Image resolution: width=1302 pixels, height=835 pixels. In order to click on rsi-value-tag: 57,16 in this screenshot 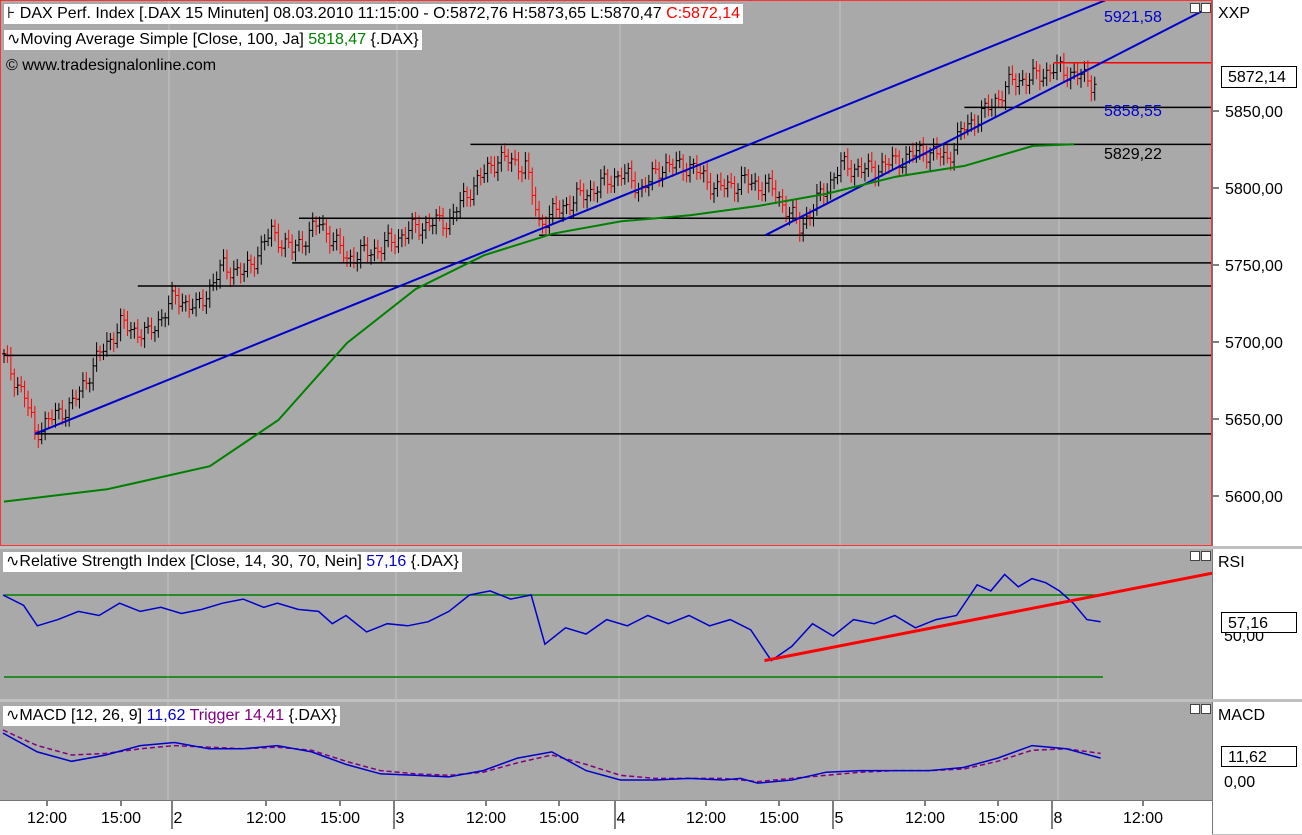, I will do `click(1259, 622)`.